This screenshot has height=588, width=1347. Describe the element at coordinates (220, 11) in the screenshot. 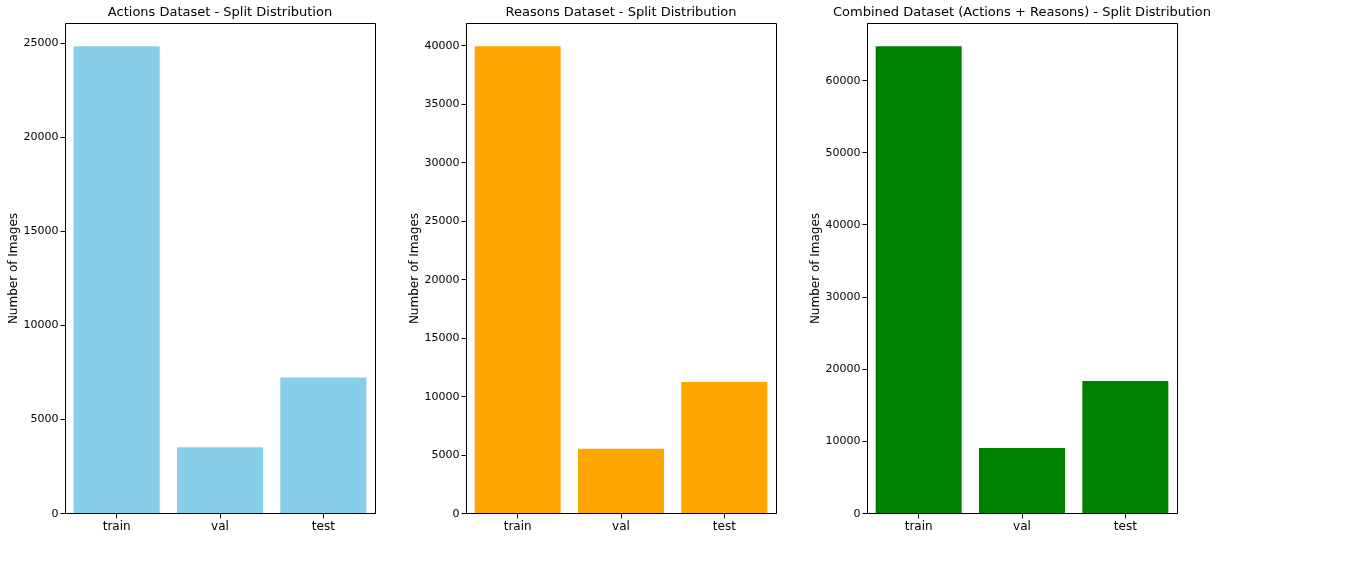

I see `chart-title: Actions Dataset - Split Distribution` at that location.